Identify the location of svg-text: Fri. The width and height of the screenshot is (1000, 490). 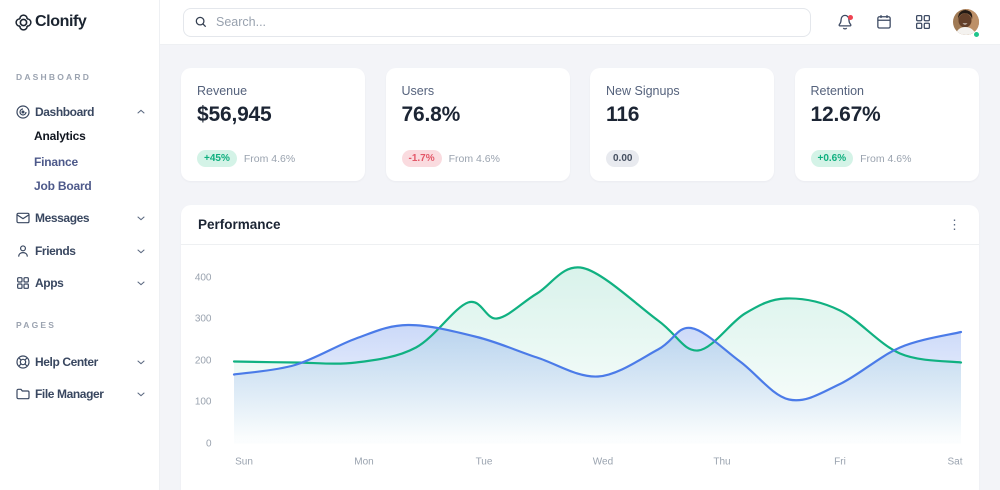
(840, 462).